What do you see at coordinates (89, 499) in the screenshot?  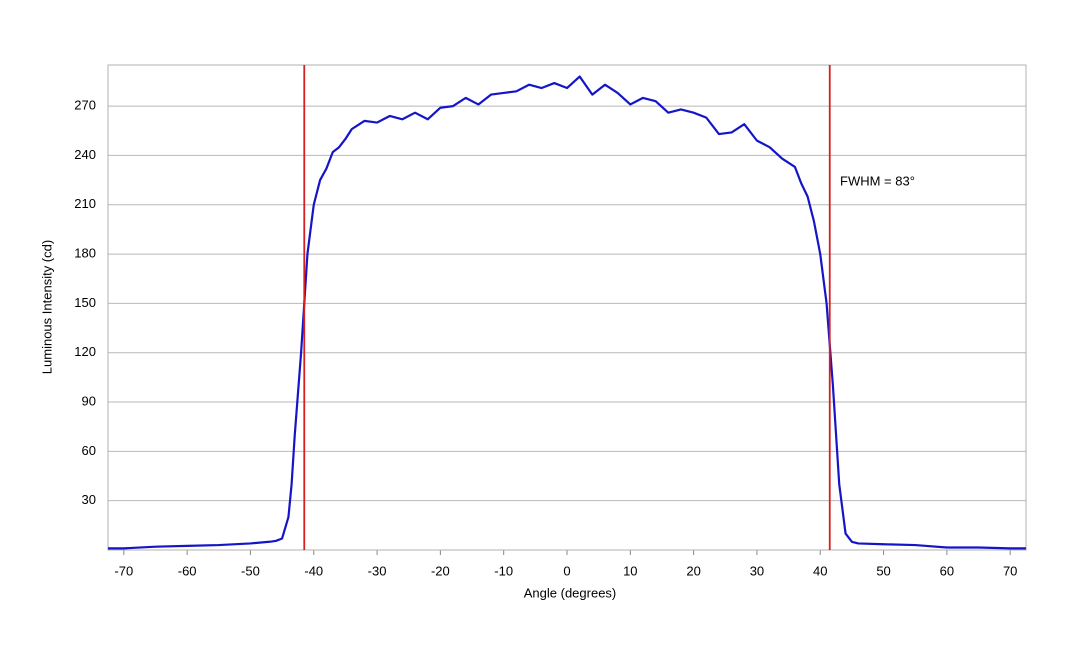 I see `y-tick-label: 30` at bounding box center [89, 499].